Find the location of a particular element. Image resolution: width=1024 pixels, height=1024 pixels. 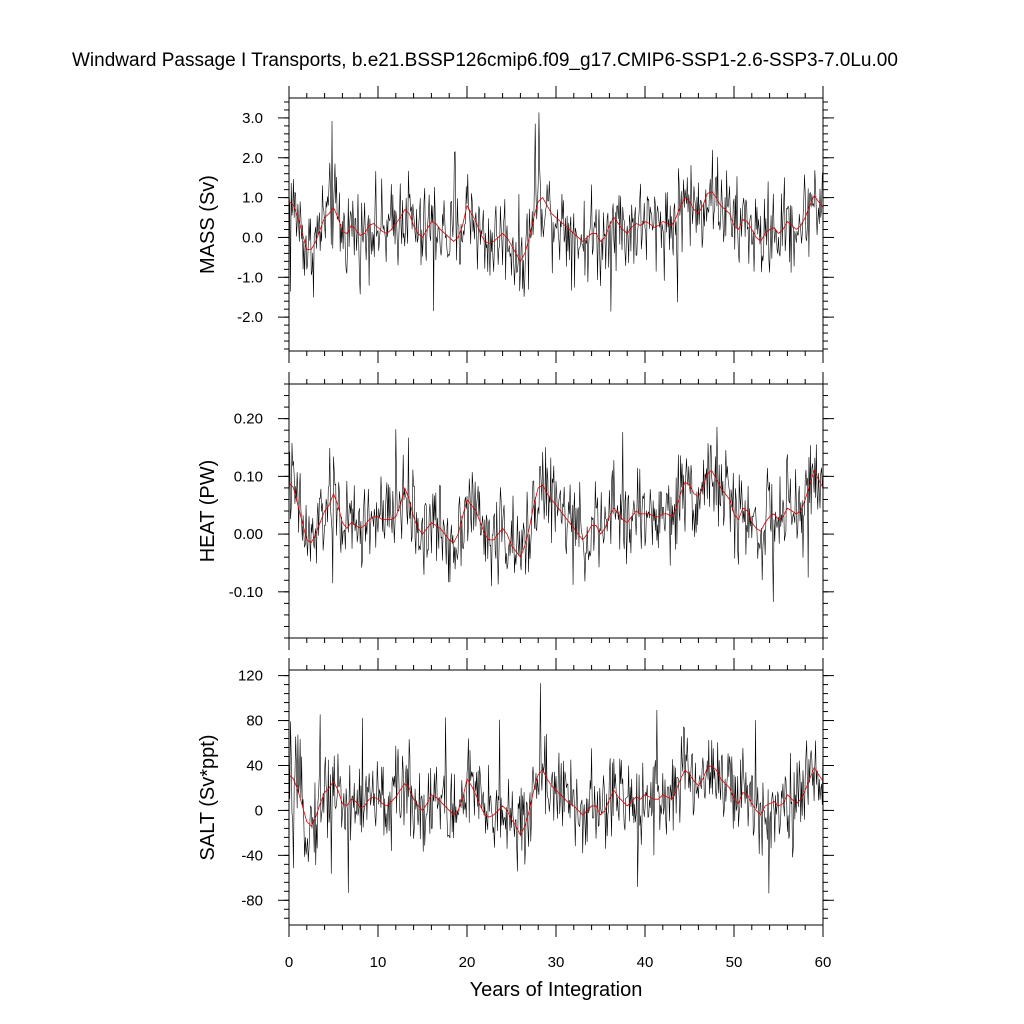

salt-y-tick-label: 120 is located at coordinates (250, 676).